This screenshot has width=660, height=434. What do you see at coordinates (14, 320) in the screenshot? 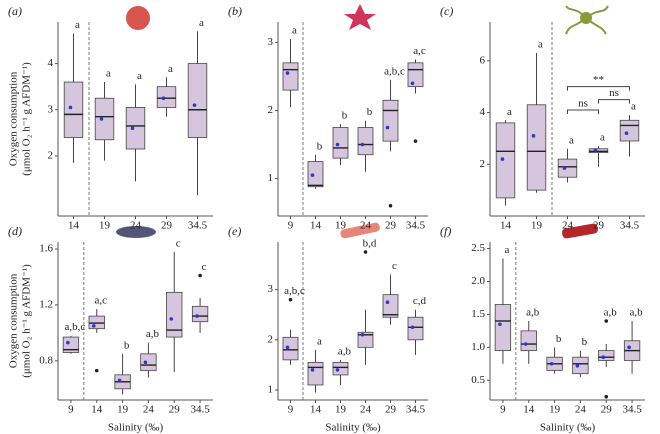
I see `y-axis-label: Oxygen consumption` at bounding box center [14, 320].